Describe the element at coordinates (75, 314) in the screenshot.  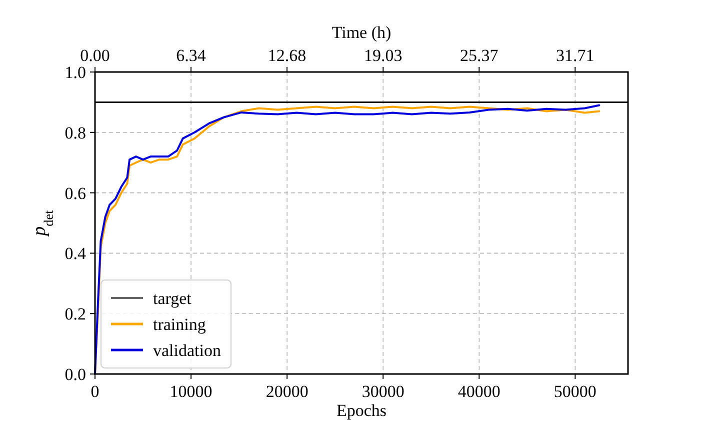
I see `y-tick-label: 0.2` at that location.